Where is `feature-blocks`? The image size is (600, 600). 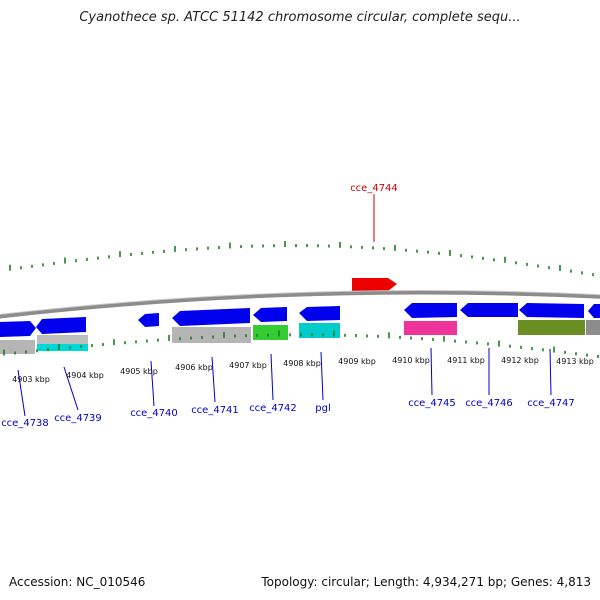 feature-blocks is located at coordinates (300, 337).